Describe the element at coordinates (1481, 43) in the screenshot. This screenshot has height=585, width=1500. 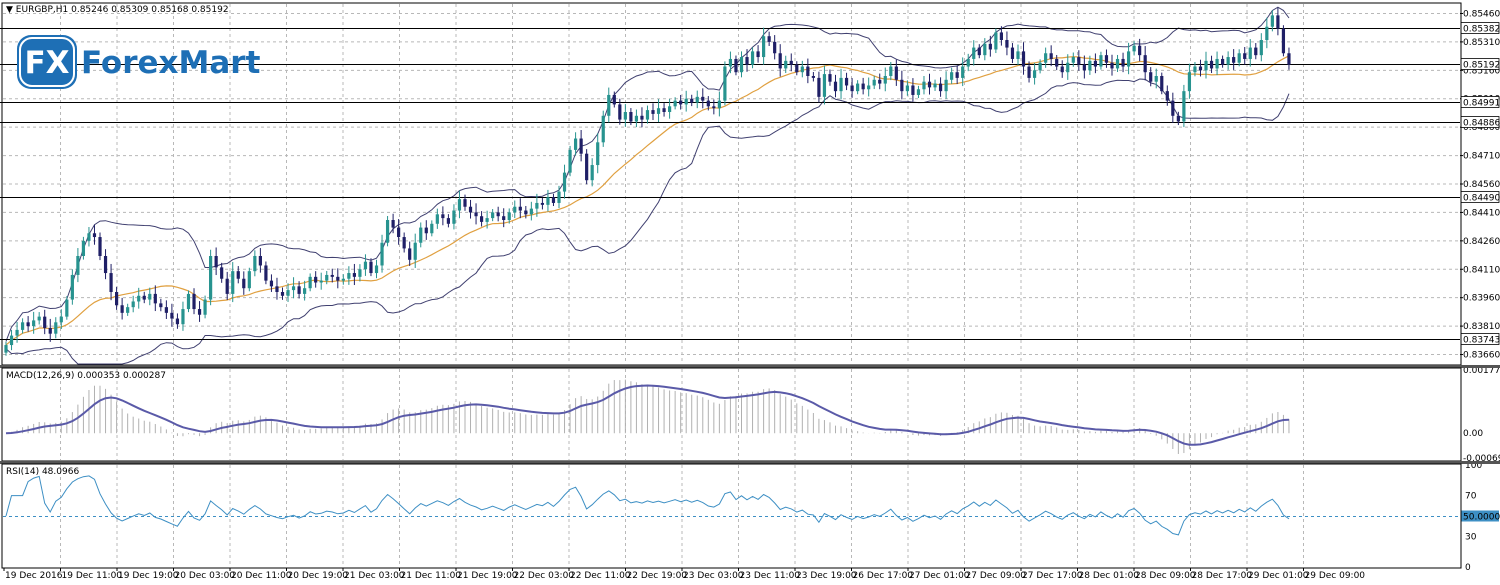
I see `price-tick-label: 0.85310` at that location.